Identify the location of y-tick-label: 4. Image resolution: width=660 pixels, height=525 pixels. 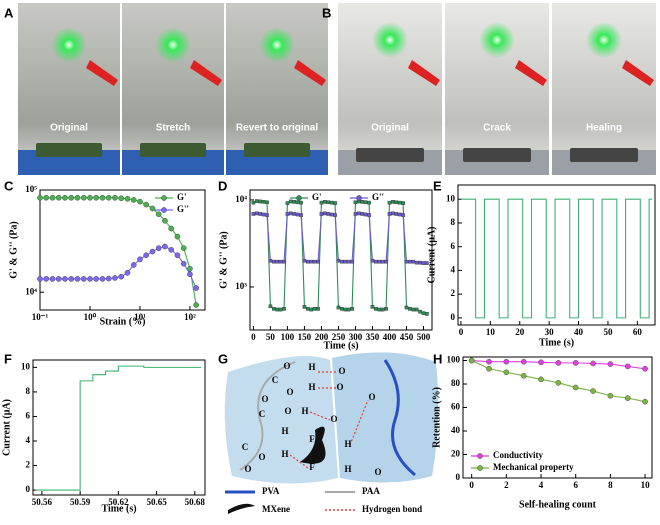
(453, 269).